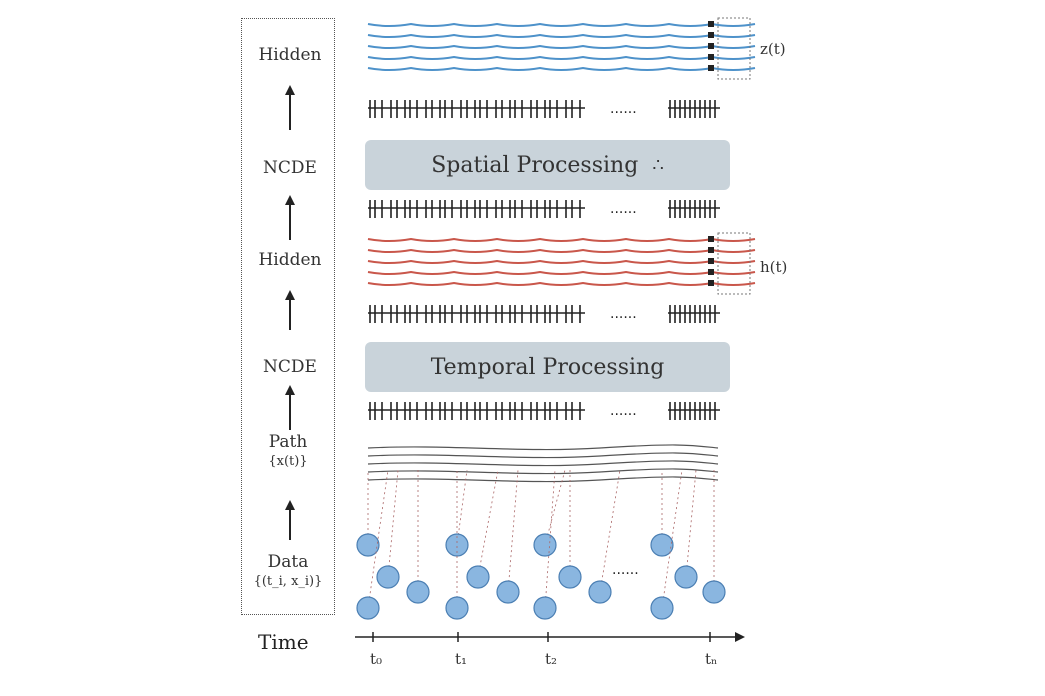 This screenshot has width=1045, height=696. Describe the element at coordinates (658, 165) in the screenshot. I see `graph-icon: ∴` at that location.